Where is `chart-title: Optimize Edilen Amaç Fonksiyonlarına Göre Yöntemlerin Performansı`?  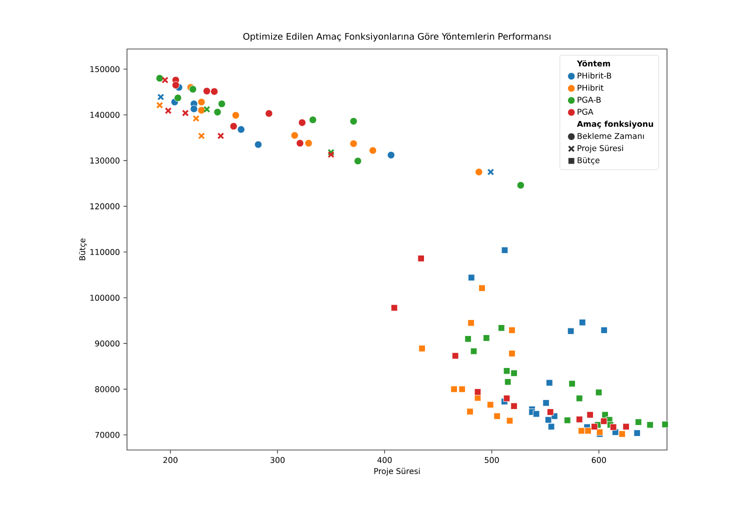
chart-title: Optimize Edilen Amaç Fonksiyonlarına Göre Yöntemlerin Performansı is located at coordinates (396, 37).